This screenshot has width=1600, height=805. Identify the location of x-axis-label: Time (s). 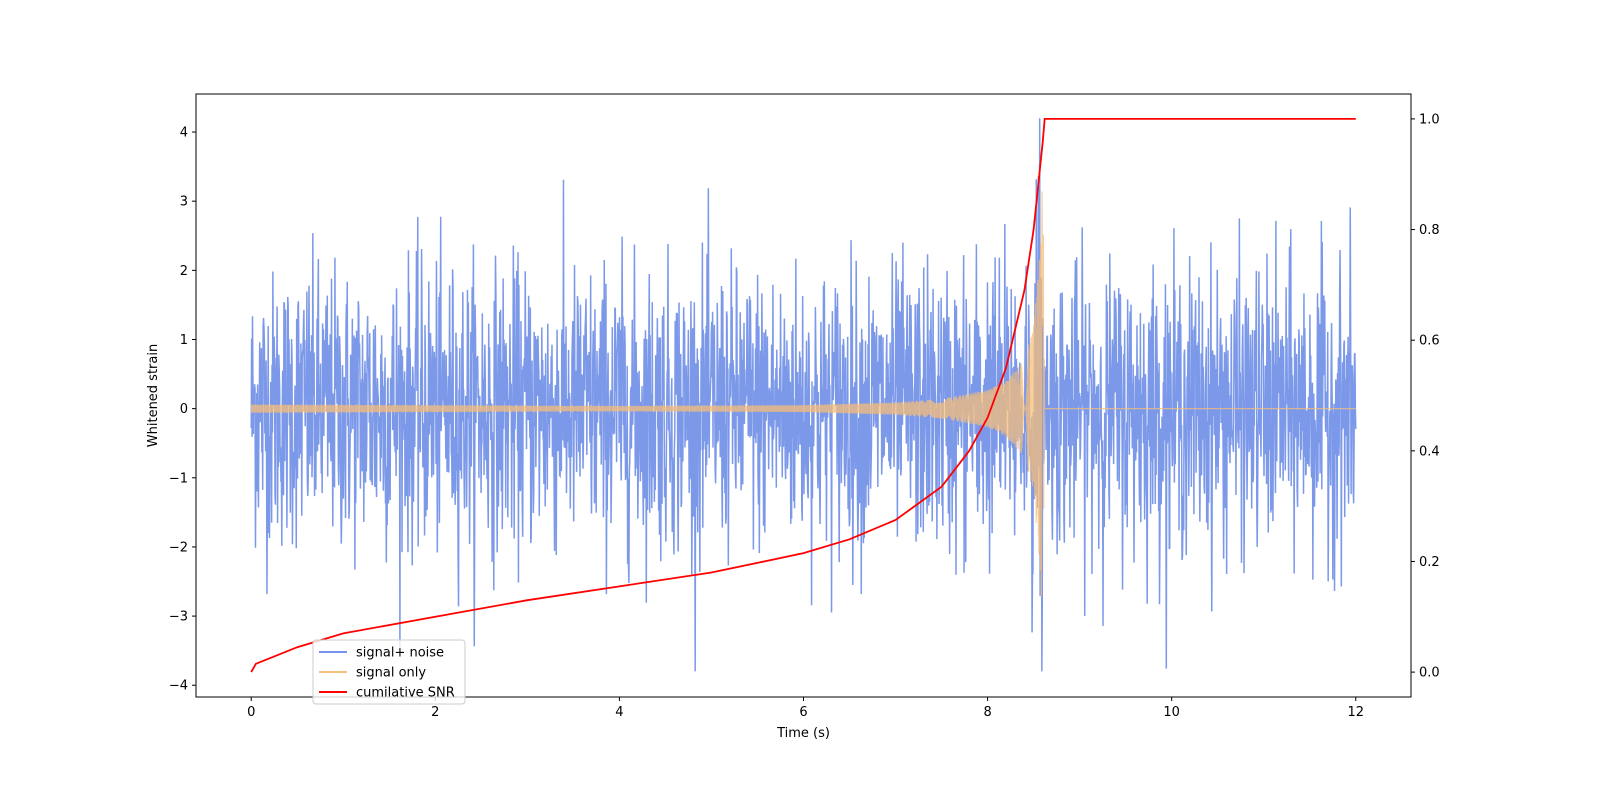
(803, 733).